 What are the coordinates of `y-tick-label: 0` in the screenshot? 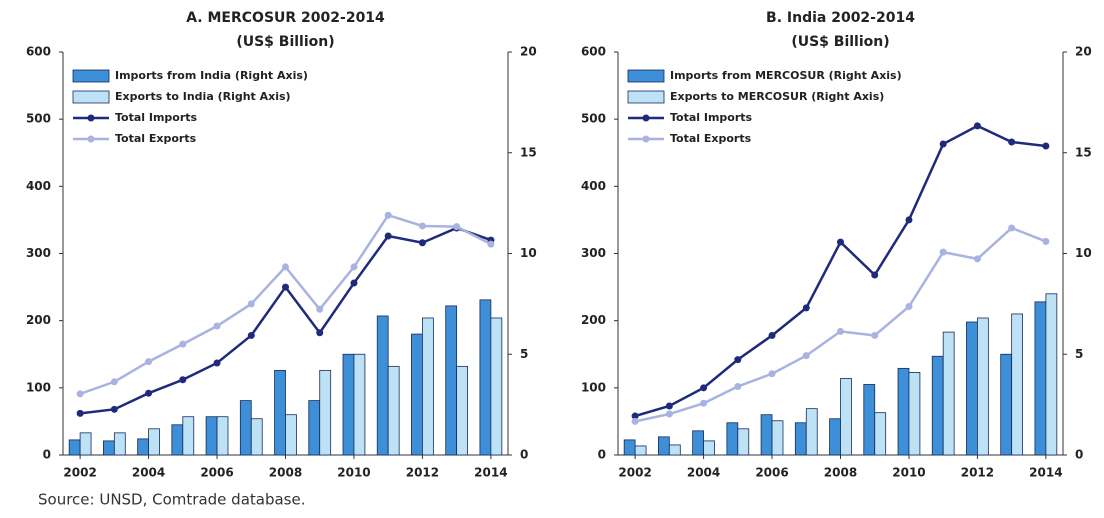 It's located at (602, 455).